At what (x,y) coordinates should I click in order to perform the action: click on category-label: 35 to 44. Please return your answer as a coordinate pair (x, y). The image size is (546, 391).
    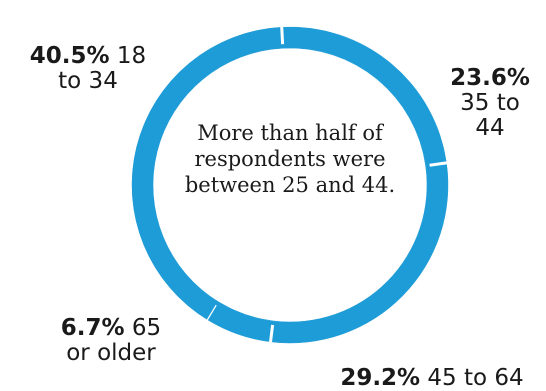
    Looking at the image, I should click on (490, 115).